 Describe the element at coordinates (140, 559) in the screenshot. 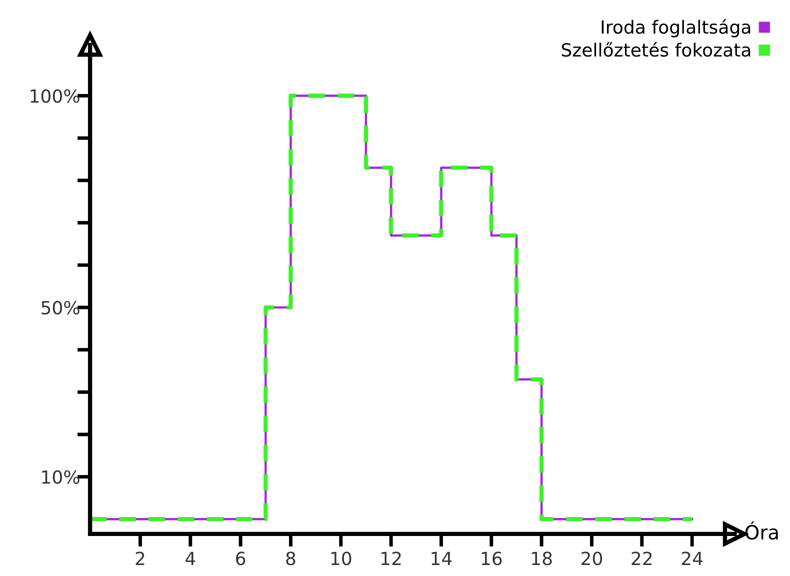

I see `x-tick-label: 2` at that location.